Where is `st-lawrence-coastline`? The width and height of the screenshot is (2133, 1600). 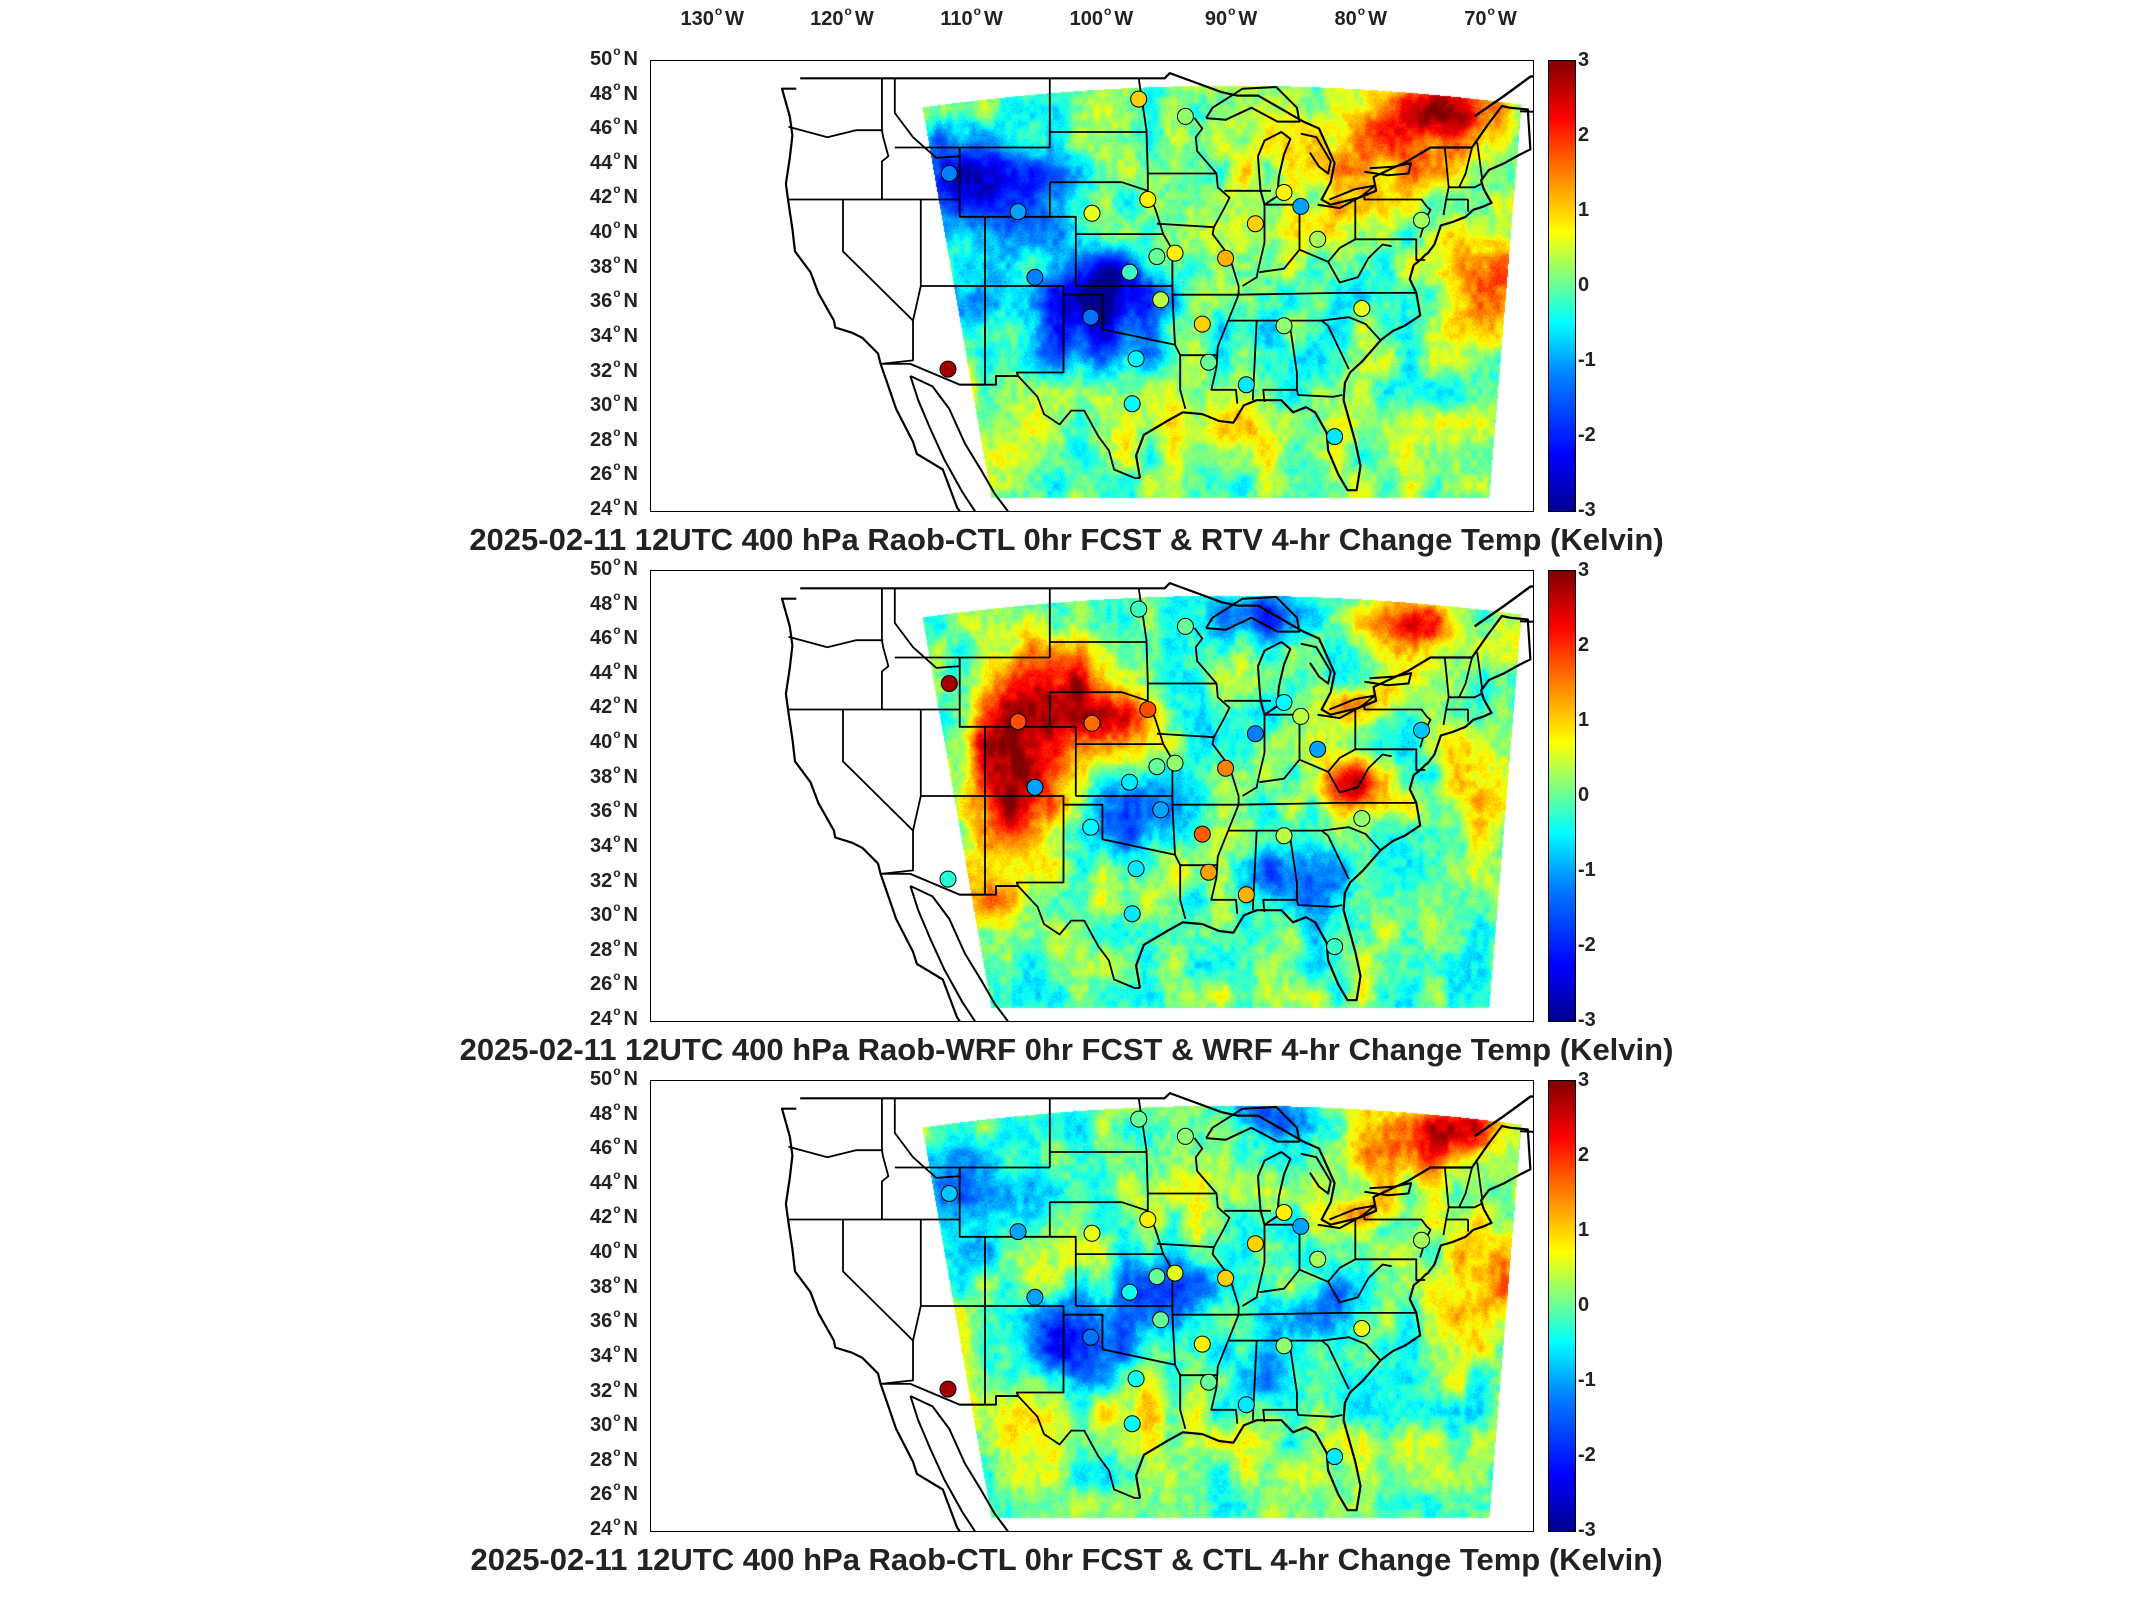
st-lawrence-coastline is located at coordinates (1503, 1116).